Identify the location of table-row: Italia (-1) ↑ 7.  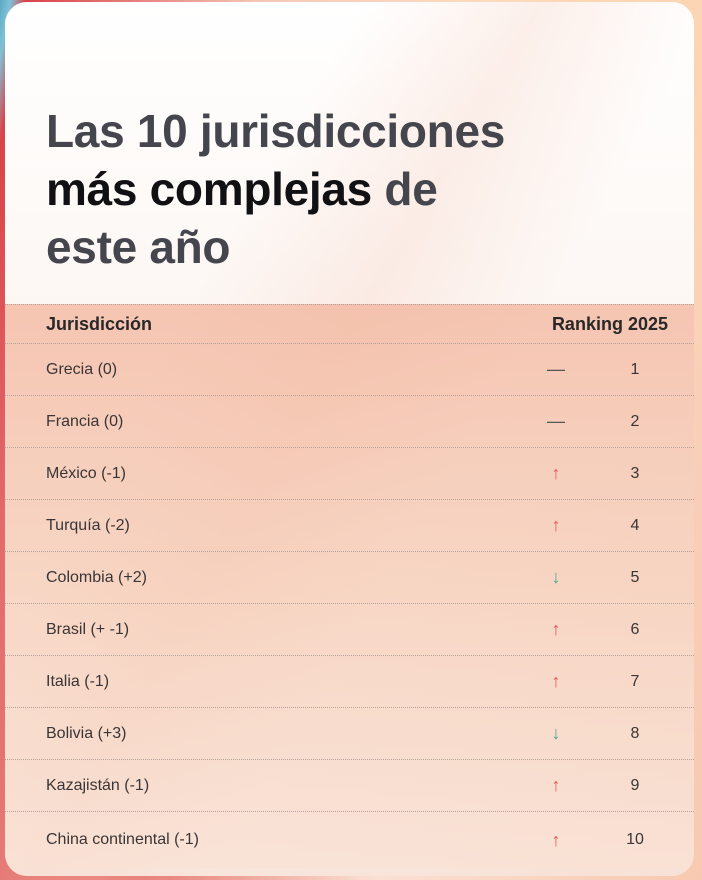
(349, 681).